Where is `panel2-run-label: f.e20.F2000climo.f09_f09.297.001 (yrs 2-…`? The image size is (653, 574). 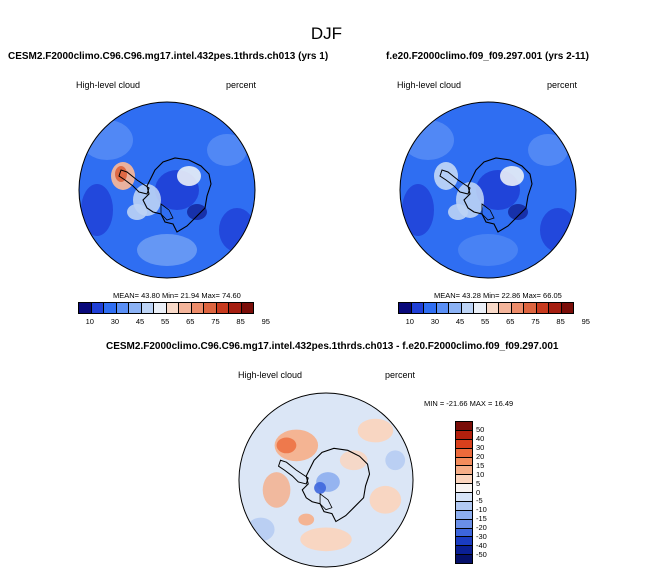
panel2-run-label: f.e20.F2000climo.f09_f09.297.001 (yrs 2-… is located at coordinates (487, 56).